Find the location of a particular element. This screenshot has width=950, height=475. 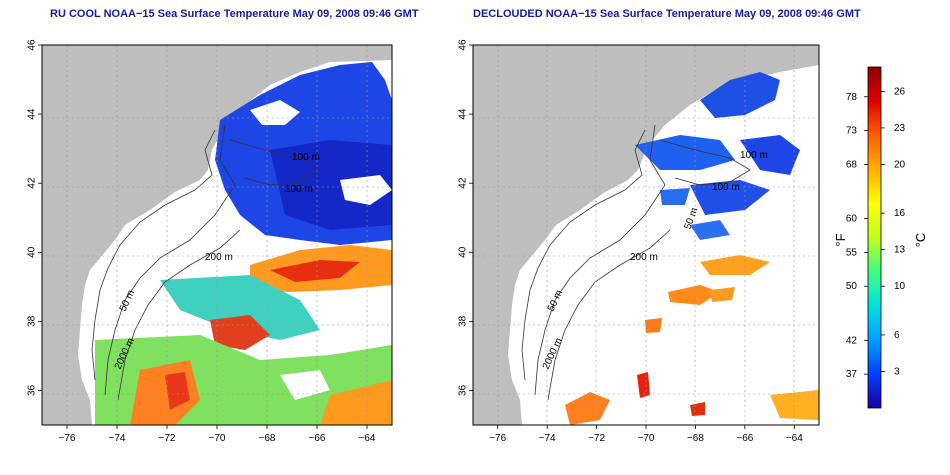

celsius-tick-label: 10 is located at coordinates (900, 286).